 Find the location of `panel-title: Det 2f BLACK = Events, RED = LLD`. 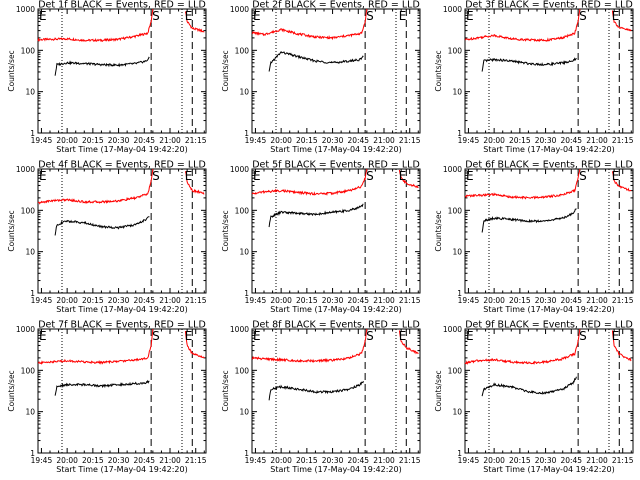

panel-title: Det 2f BLACK = Events, RED = LLD is located at coordinates (336, 5).